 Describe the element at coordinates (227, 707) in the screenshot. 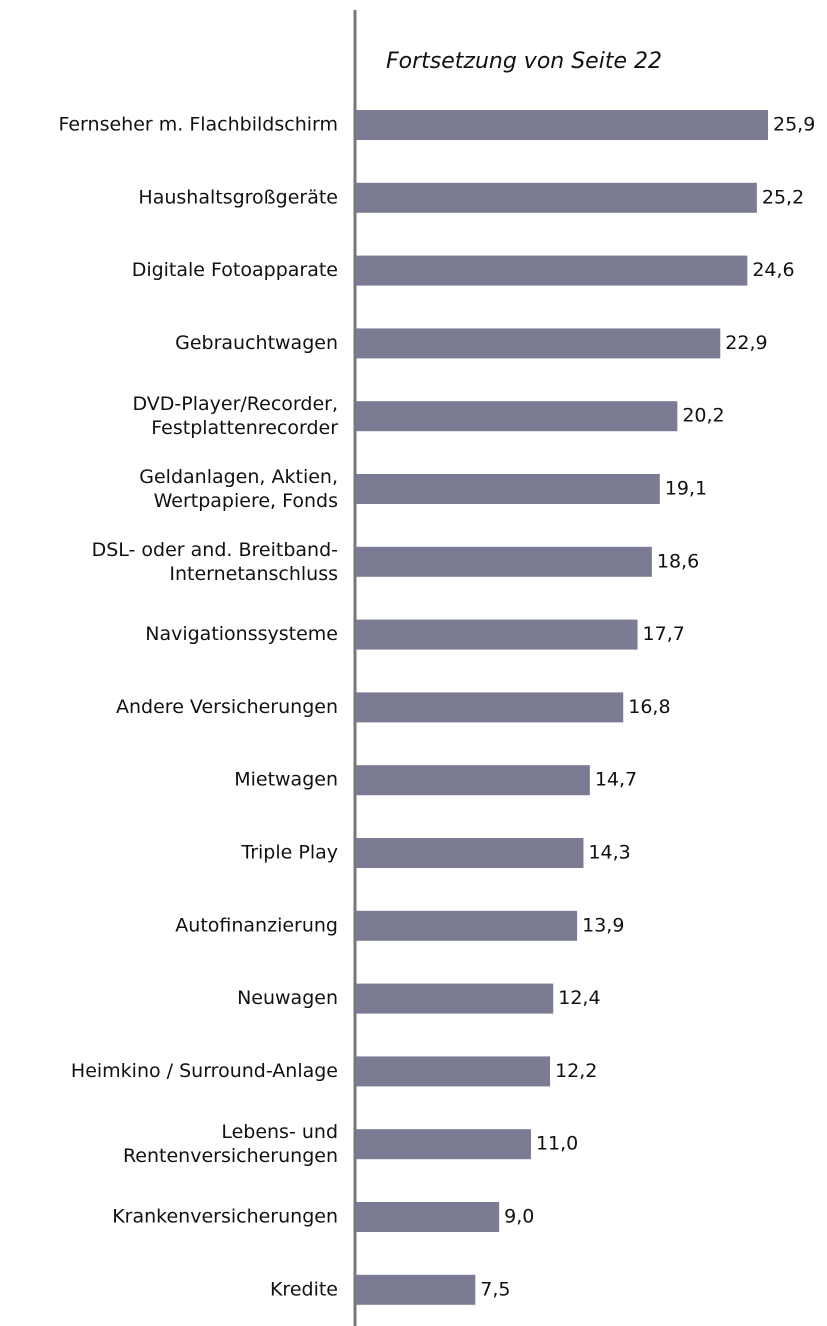

I see `category-label: Andere Versicherungen` at that location.